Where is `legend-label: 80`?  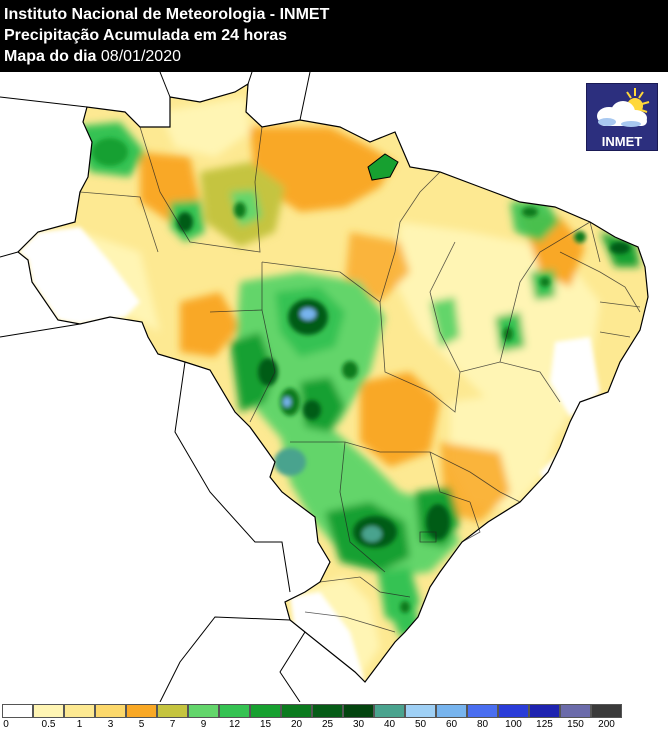 legend-label: 80 is located at coordinates (482, 724).